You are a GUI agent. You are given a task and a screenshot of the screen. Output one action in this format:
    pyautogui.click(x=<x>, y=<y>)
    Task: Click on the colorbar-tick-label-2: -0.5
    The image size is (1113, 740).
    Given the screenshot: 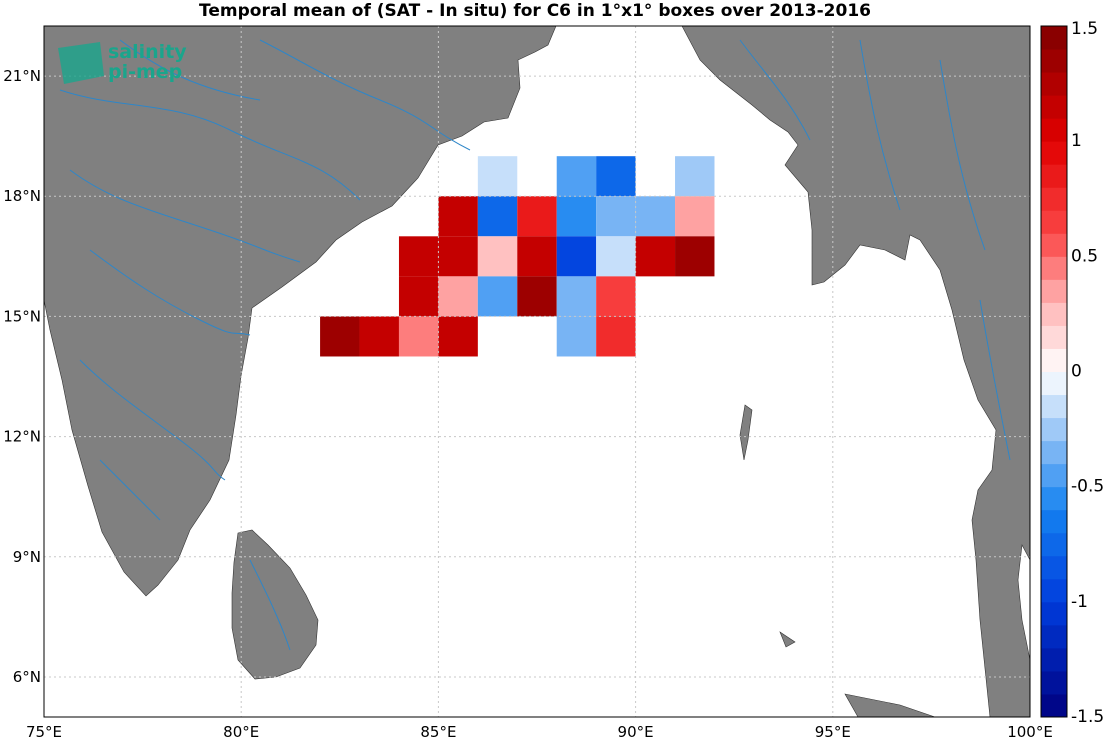 What is the action you would take?
    pyautogui.click(x=1087, y=487)
    